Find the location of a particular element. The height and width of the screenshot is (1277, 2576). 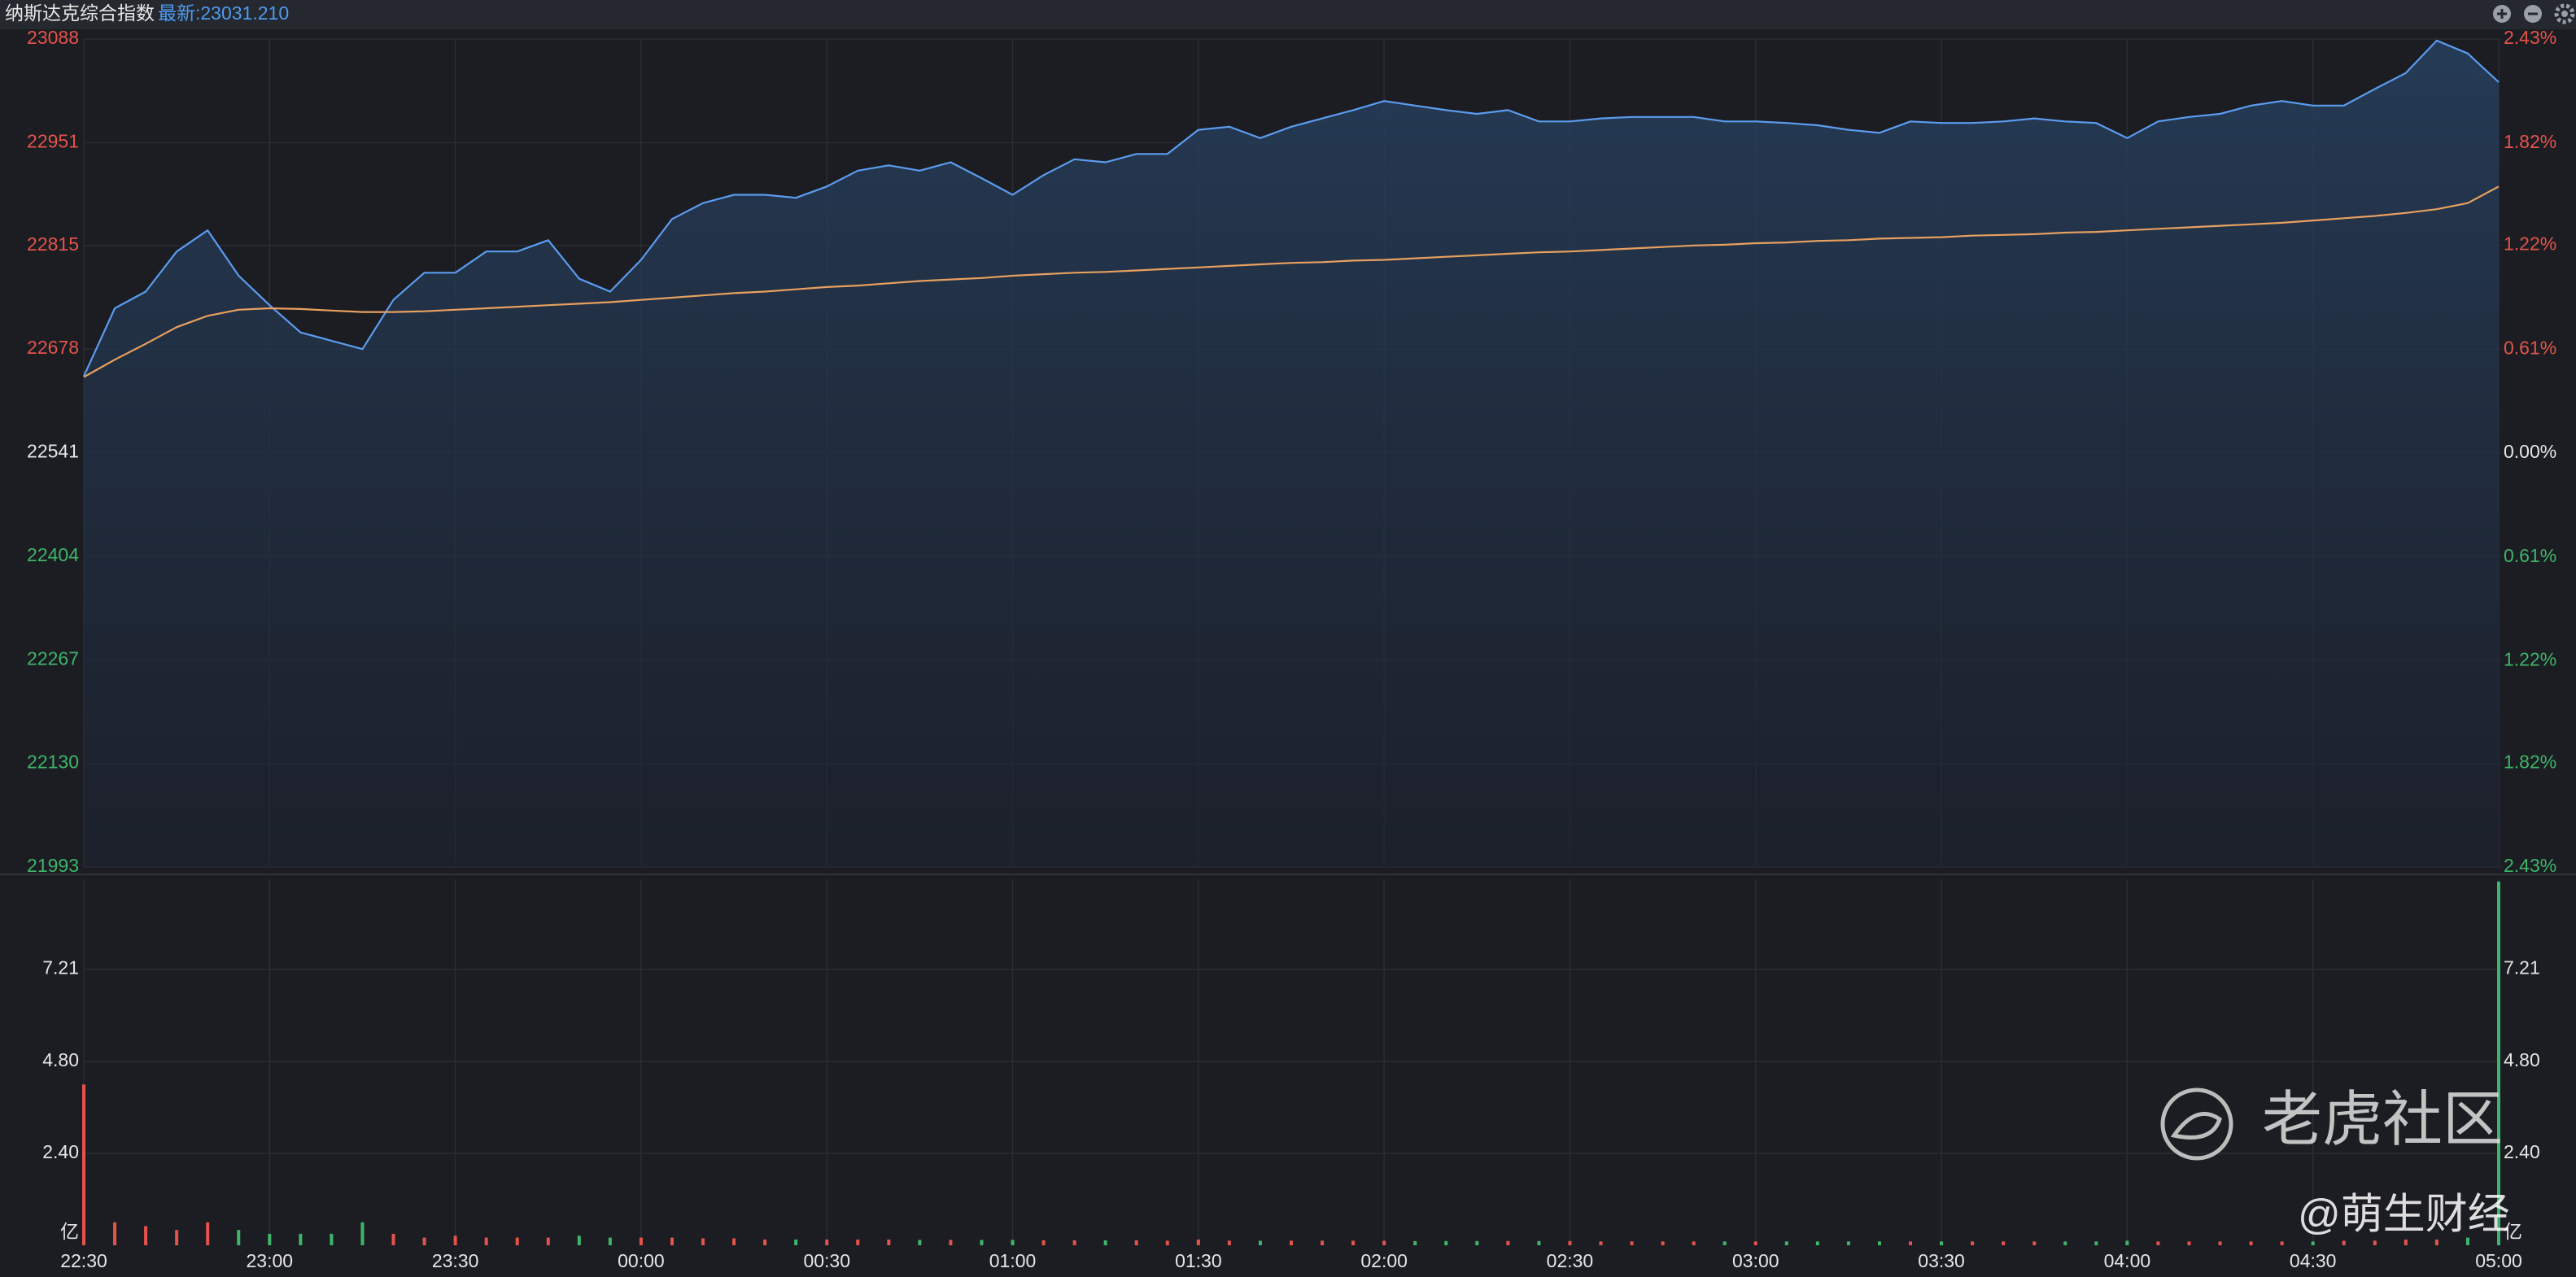

y-tick-label: 4.80 is located at coordinates (2522, 1060).